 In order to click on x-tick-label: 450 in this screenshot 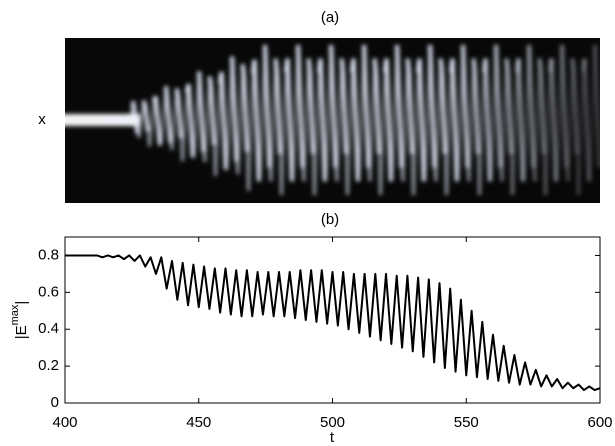, I will do `click(198, 422)`.